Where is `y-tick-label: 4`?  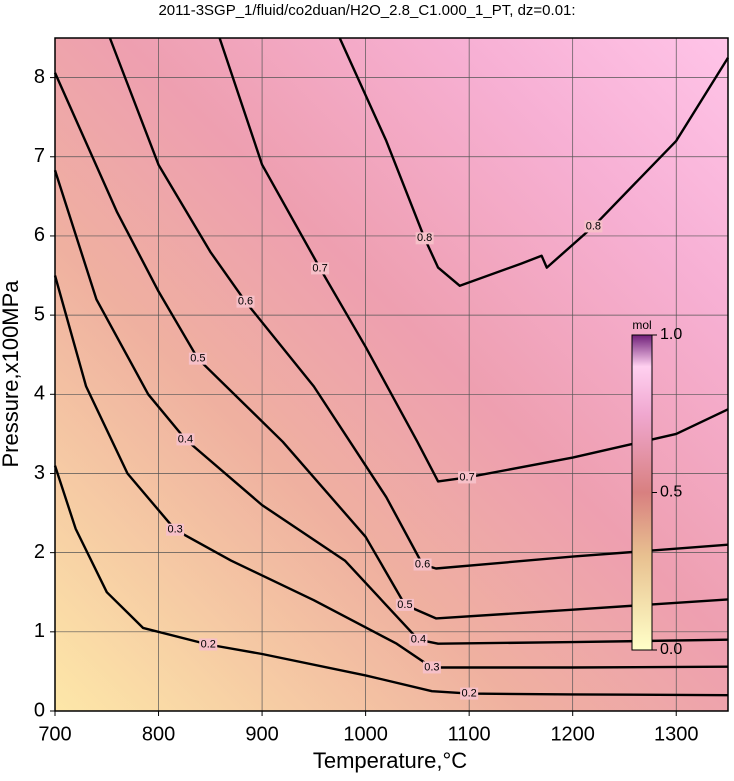
y-tick-label: 4 is located at coordinates (39, 394).